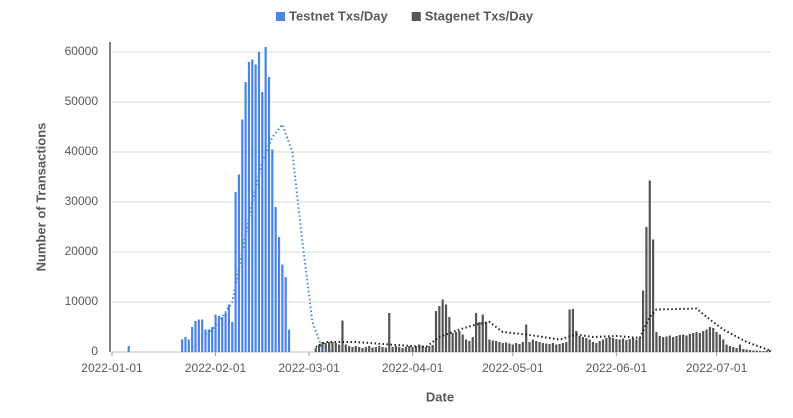 The image size is (793, 418). What do you see at coordinates (82, 251) in the screenshot?
I see `y-tick-label: 20000` at bounding box center [82, 251].